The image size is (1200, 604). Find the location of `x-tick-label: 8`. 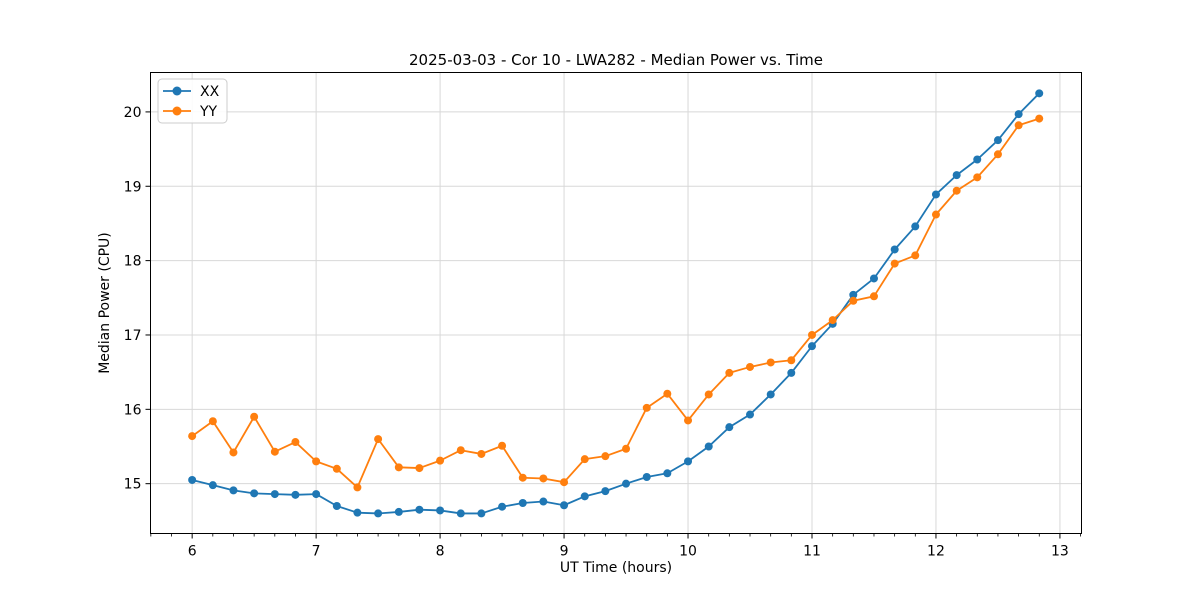

x-tick-label: 8 is located at coordinates (440, 552).